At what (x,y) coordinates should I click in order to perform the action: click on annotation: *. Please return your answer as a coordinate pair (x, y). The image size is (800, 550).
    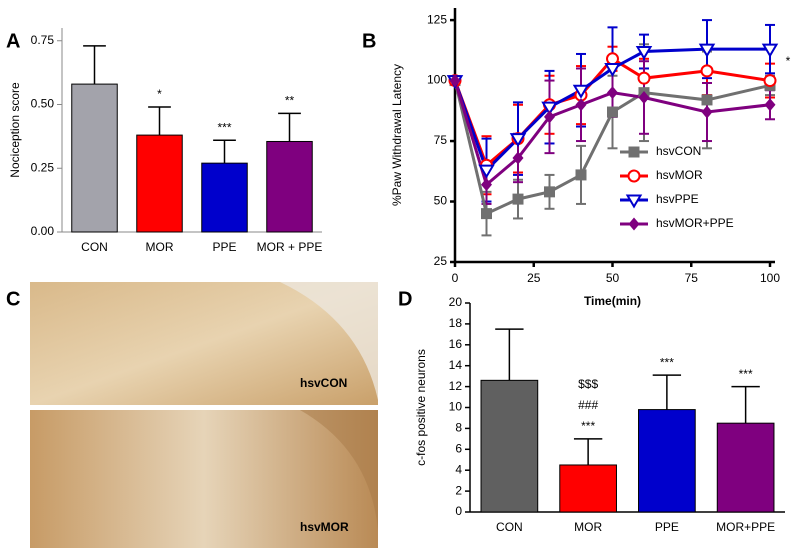
    Looking at the image, I should click on (788, 61).